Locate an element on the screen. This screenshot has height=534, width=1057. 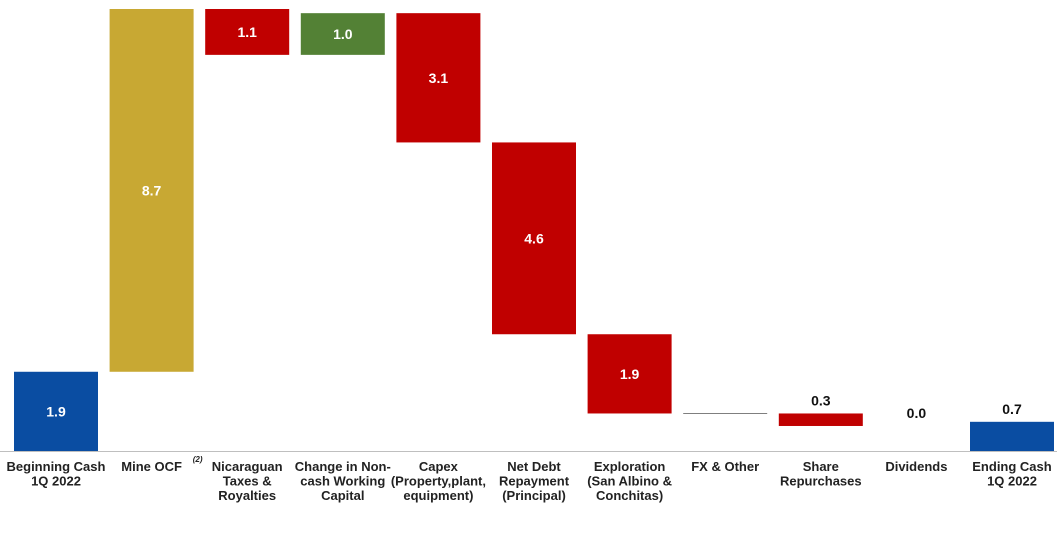
data-label-10: 0.7 is located at coordinates (1012, 409).